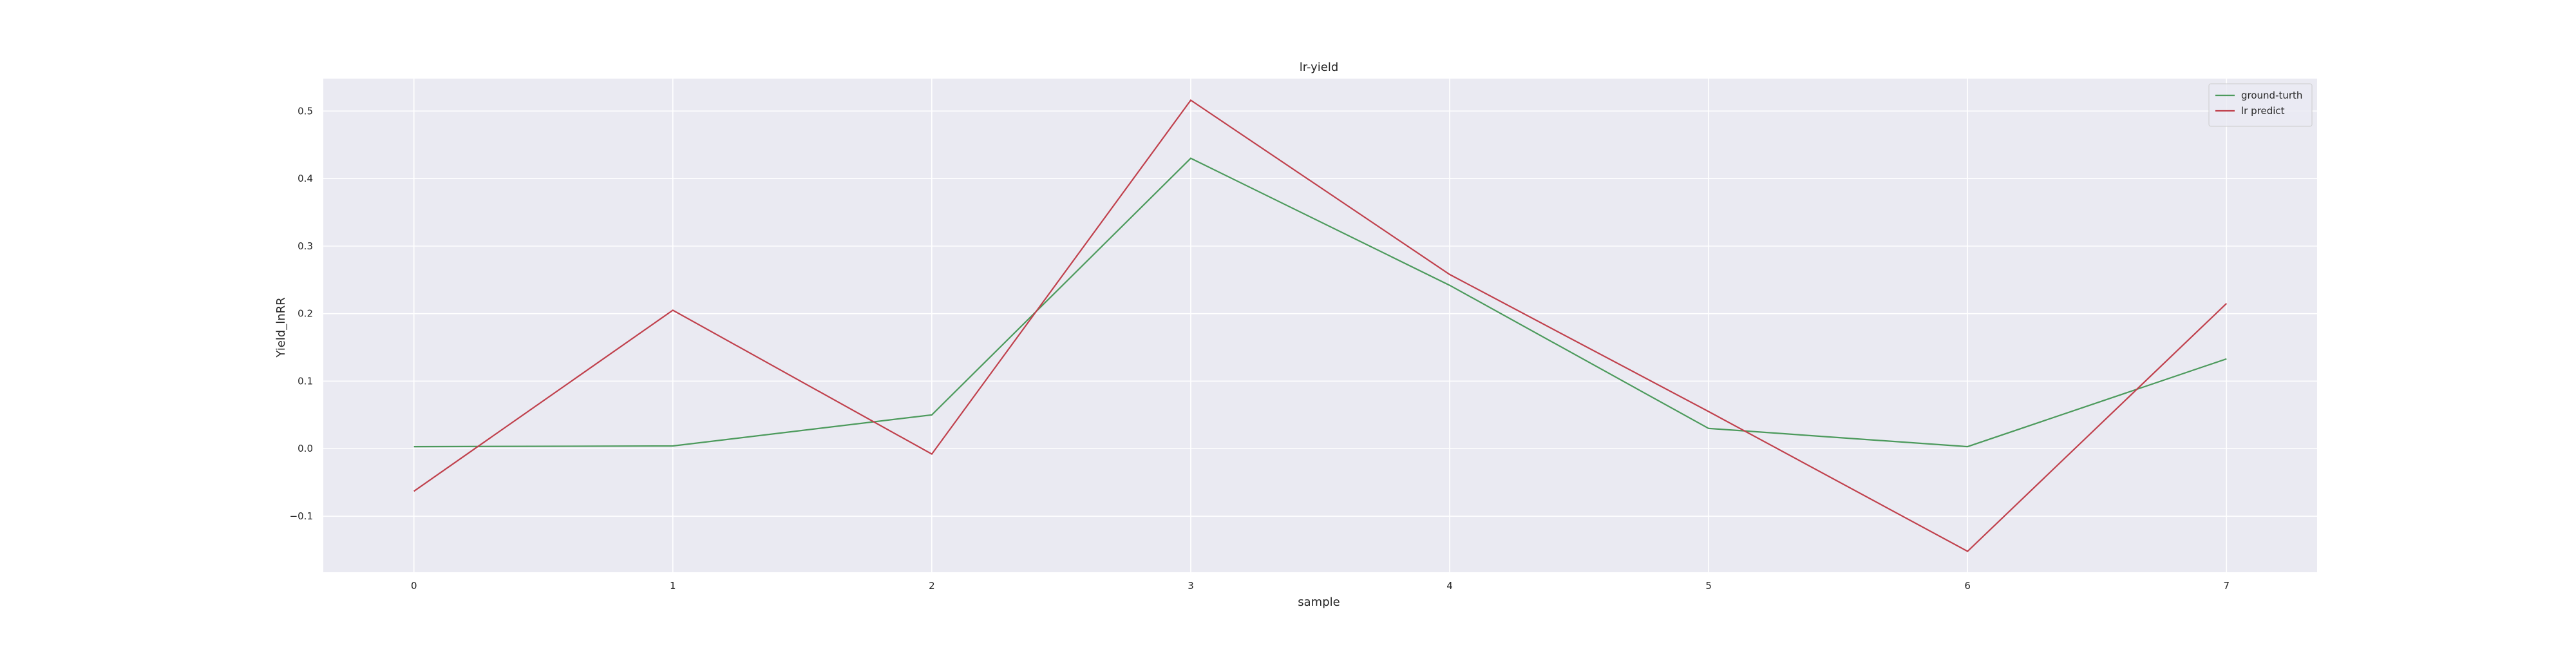  What do you see at coordinates (281, 327) in the screenshot?
I see `y-axis-label: Yield_lnRR` at bounding box center [281, 327].